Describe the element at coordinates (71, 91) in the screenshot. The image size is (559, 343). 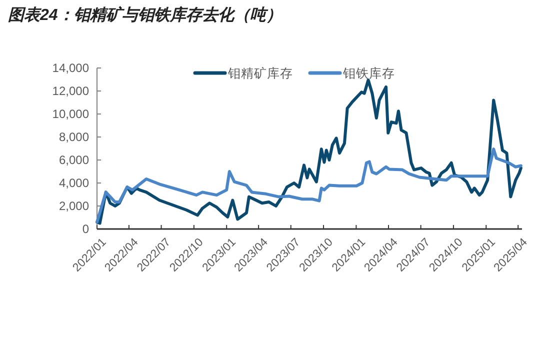
I see `y-tick-label: 12,000` at that location.